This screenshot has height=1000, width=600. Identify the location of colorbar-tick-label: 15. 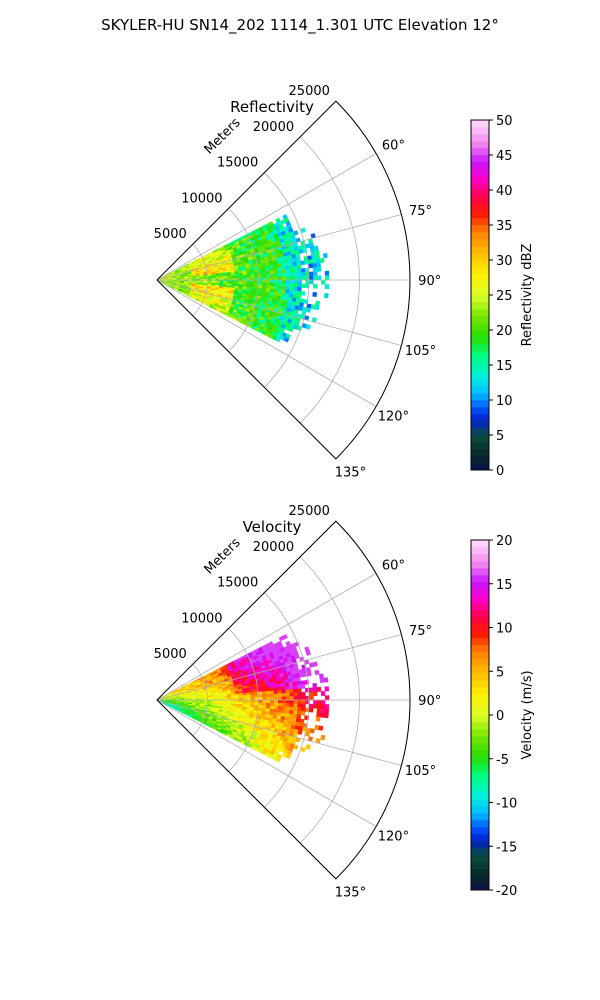
(504, 366).